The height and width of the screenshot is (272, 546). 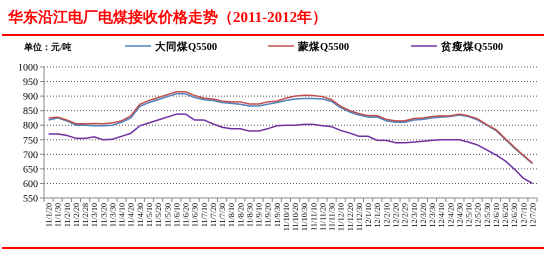 What do you see at coordinates (30, 97) in the screenshot?
I see `y-tick-label: 900` at bounding box center [30, 97].